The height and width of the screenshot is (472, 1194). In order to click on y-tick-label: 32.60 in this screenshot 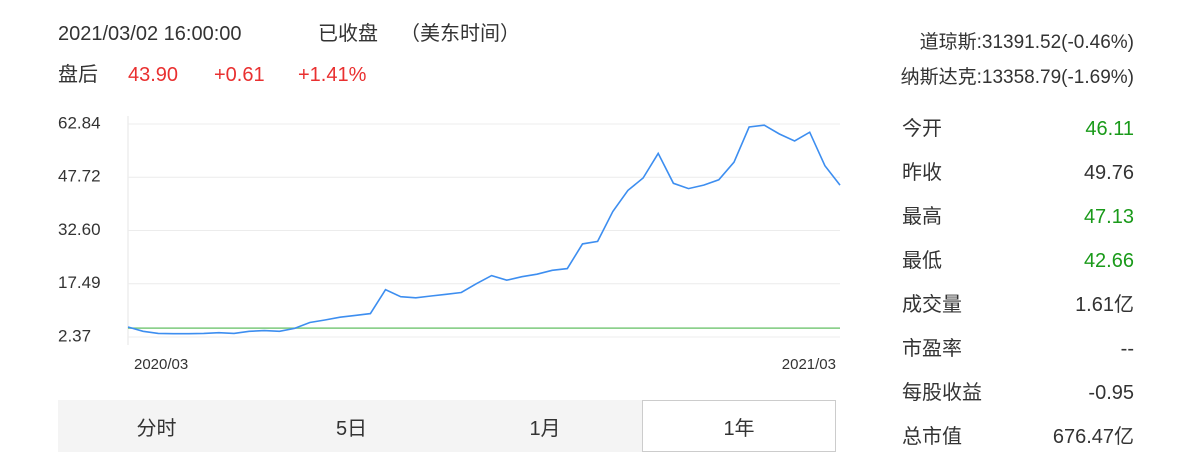, I will do `click(79, 229)`.